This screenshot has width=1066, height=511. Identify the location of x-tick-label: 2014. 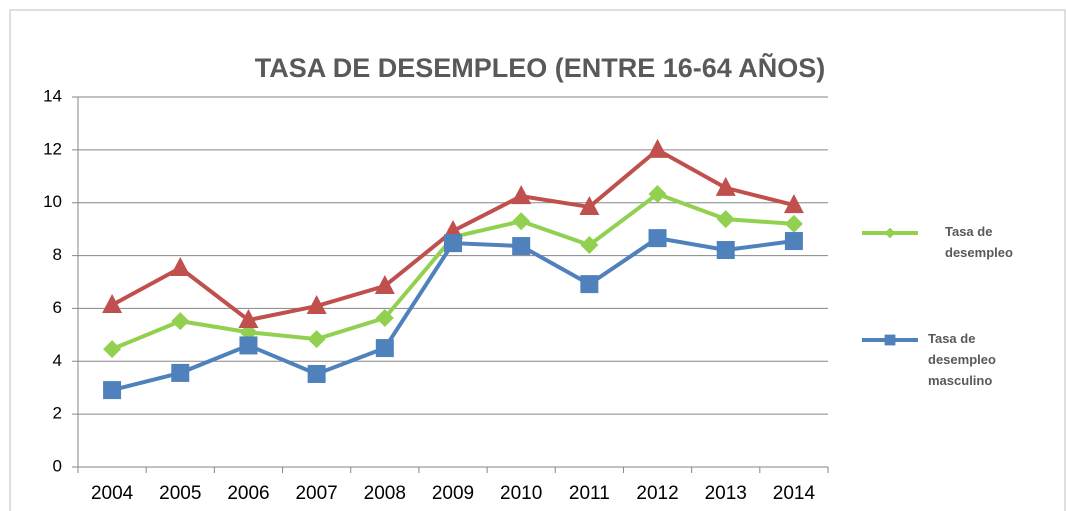
(794, 493).